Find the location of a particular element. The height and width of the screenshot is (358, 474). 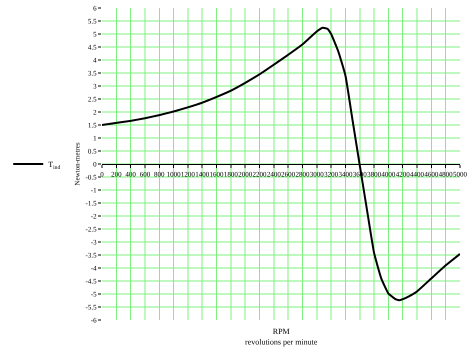

x-axis-title: RPM revolutions per minute is located at coordinates (281, 336).